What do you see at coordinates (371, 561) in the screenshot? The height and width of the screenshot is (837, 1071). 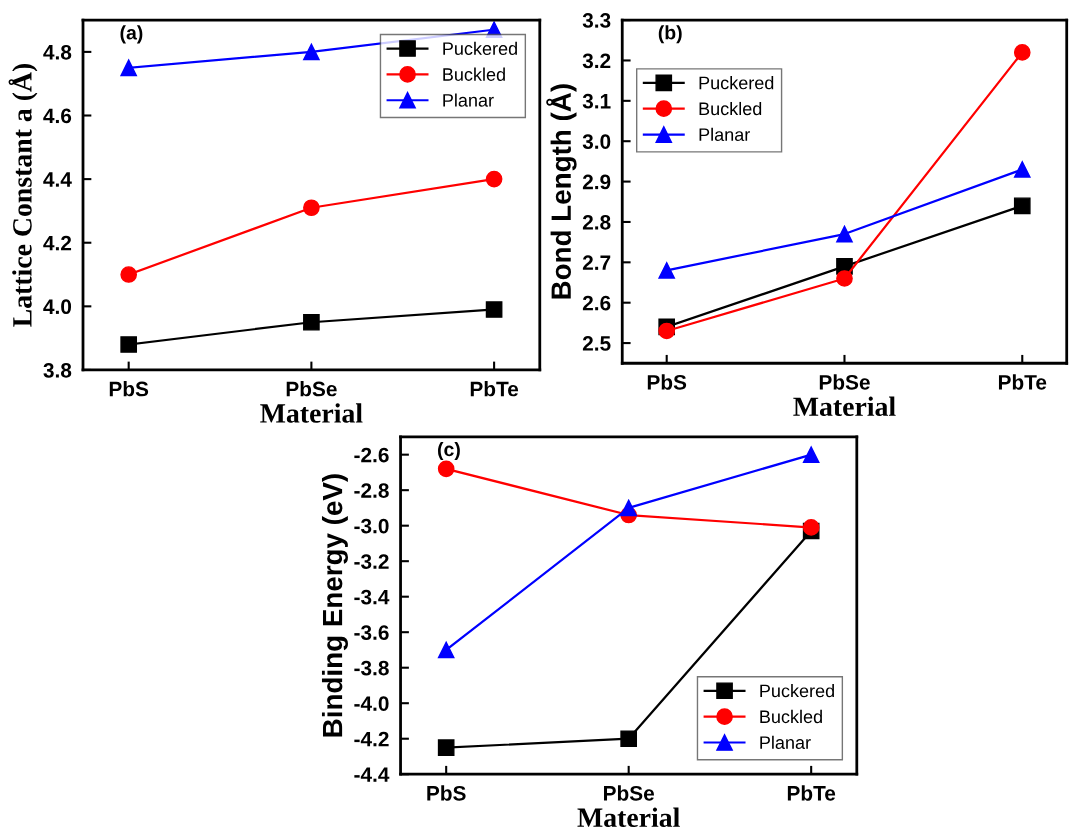 I see `y-tick-label: -3.2` at bounding box center [371, 561].